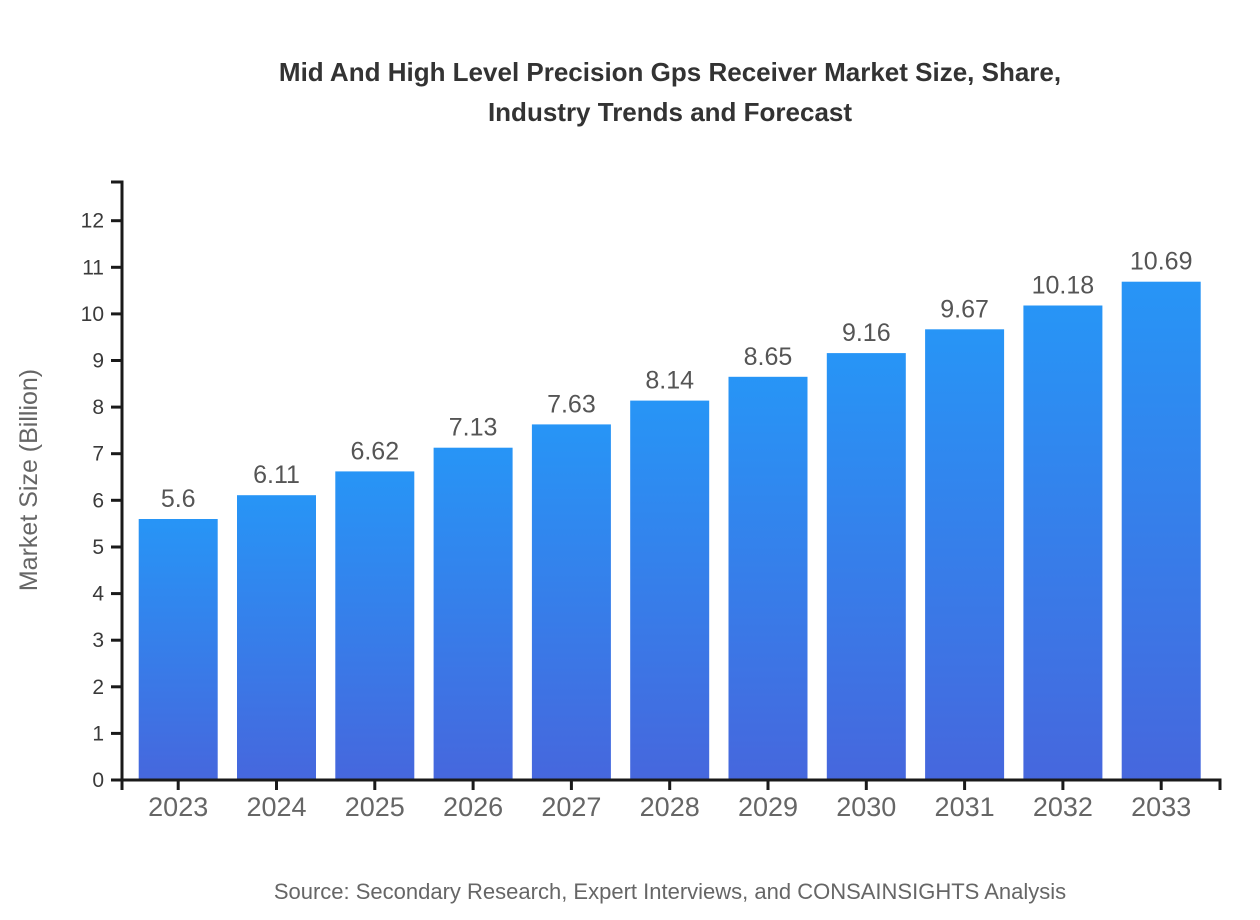 The width and height of the screenshot is (1260, 920). What do you see at coordinates (276, 475) in the screenshot?
I see `bar-value-label-2024: 6.11` at bounding box center [276, 475].